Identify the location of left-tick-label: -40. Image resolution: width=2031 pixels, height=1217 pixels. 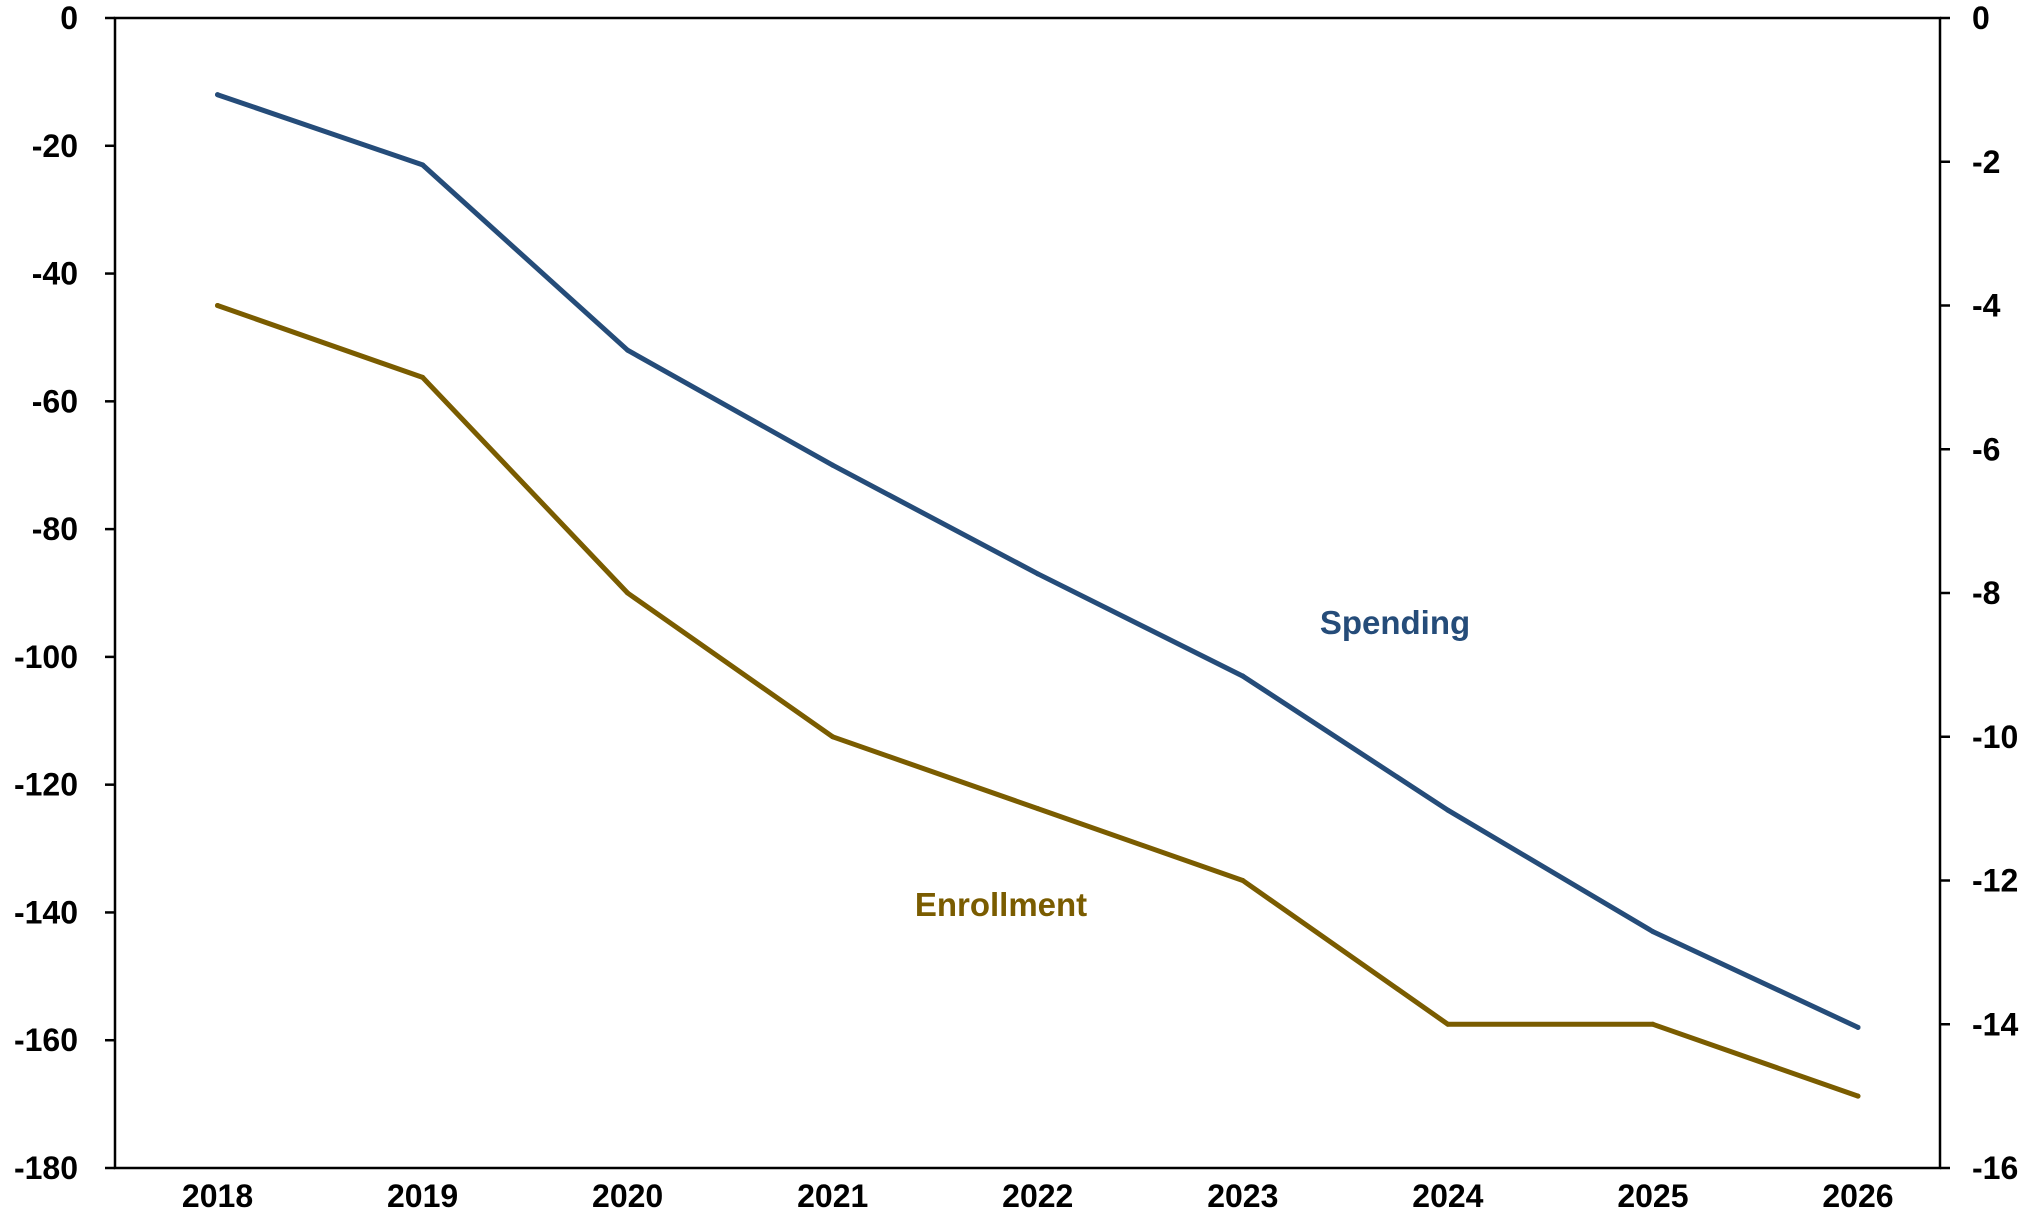
(55, 274).